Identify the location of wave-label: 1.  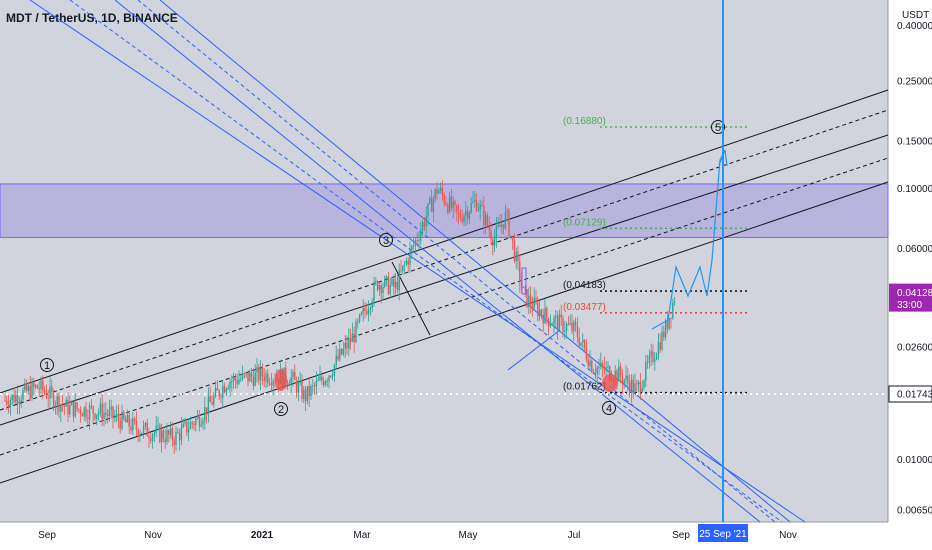
(47, 366).